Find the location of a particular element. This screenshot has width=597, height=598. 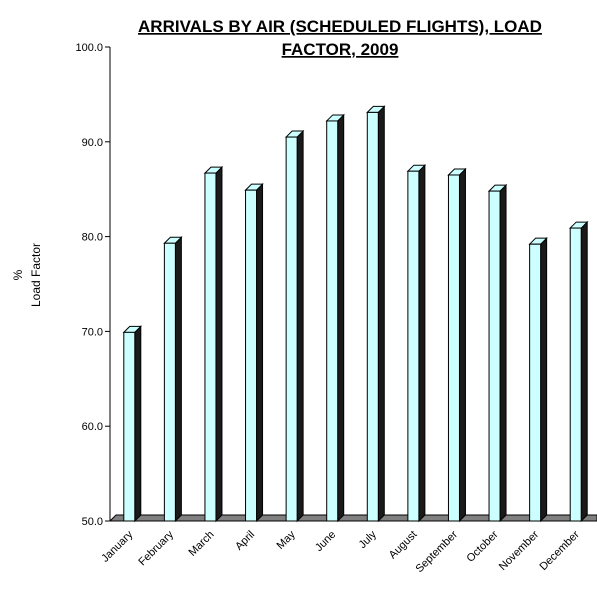

y-tick-label: 50.0 is located at coordinates (92, 522).